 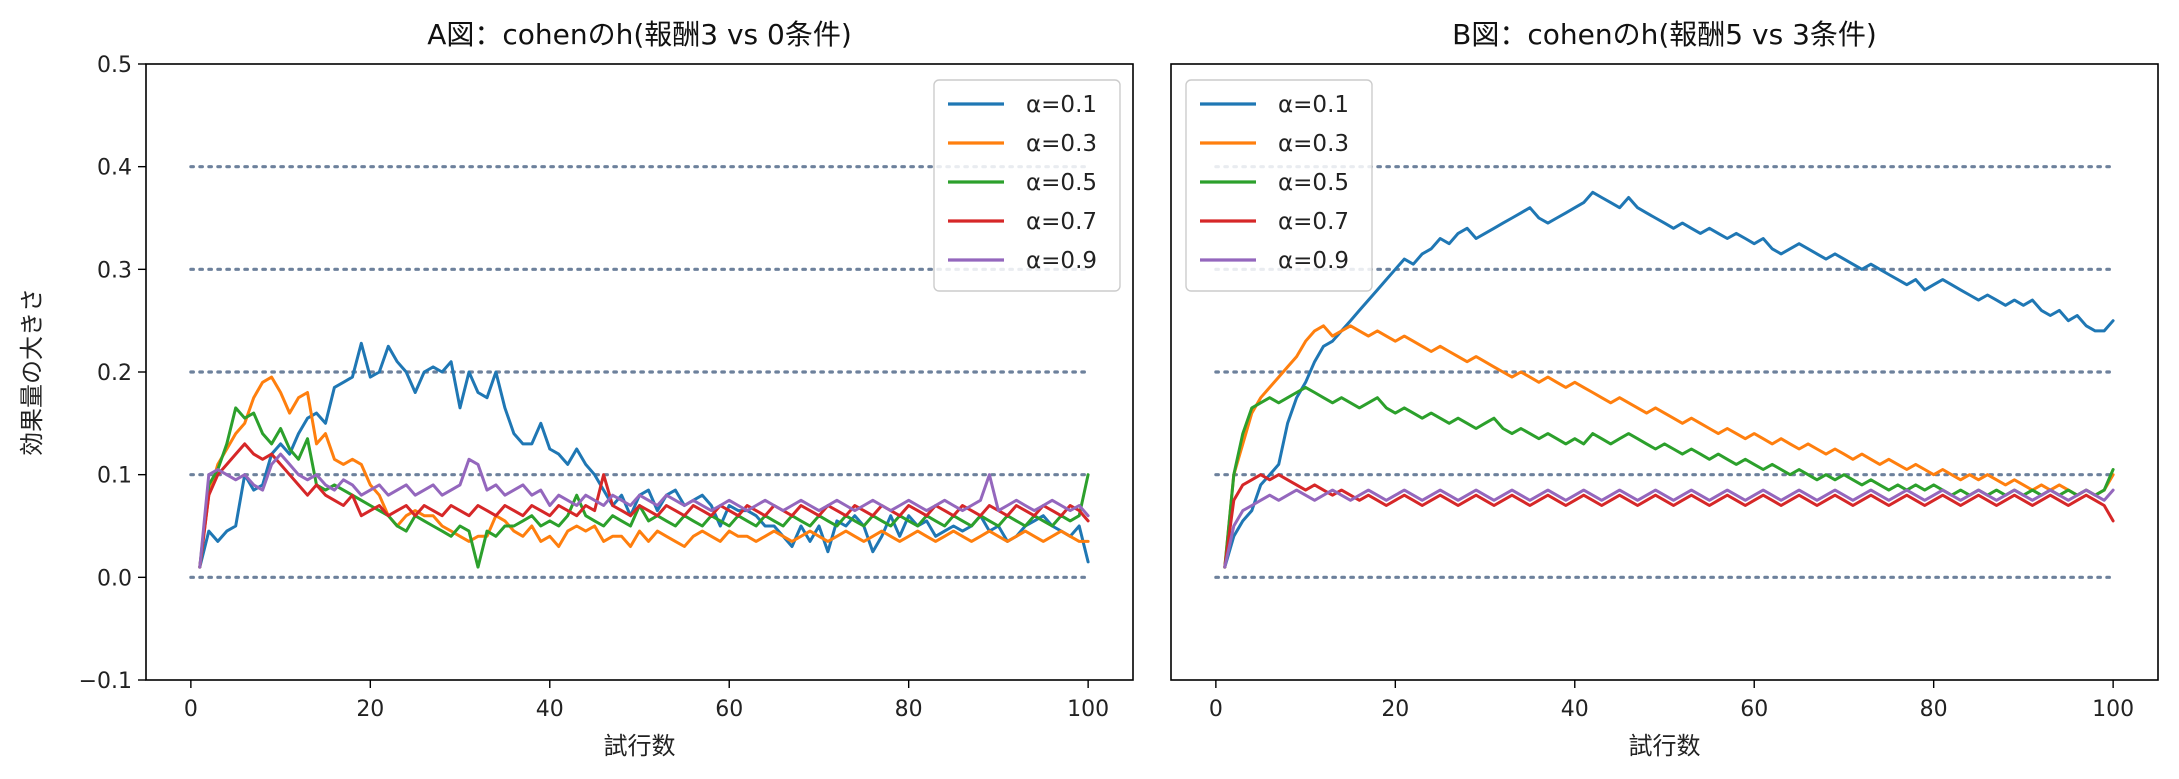 What do you see at coordinates (105, 681) in the screenshot?
I see `y-tick-label: −0.1` at bounding box center [105, 681].